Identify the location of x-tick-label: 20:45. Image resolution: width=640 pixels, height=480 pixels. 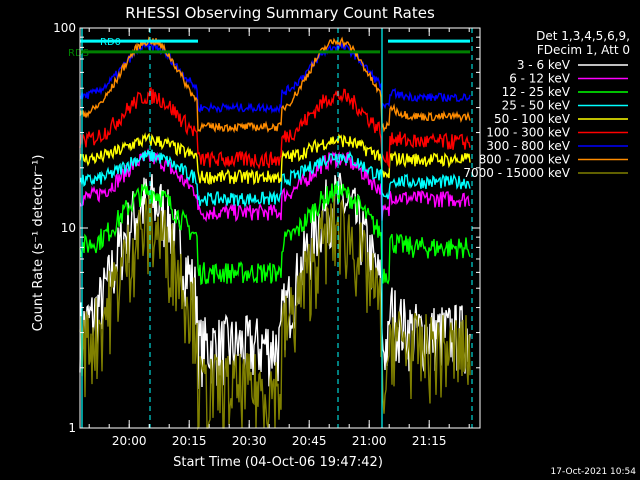
(309, 441).